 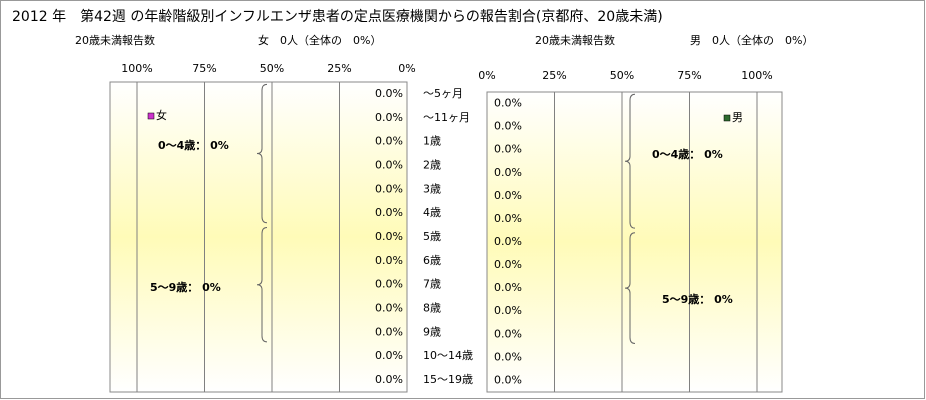 I want to click on category-label: 1歳, so click(x=432, y=141).